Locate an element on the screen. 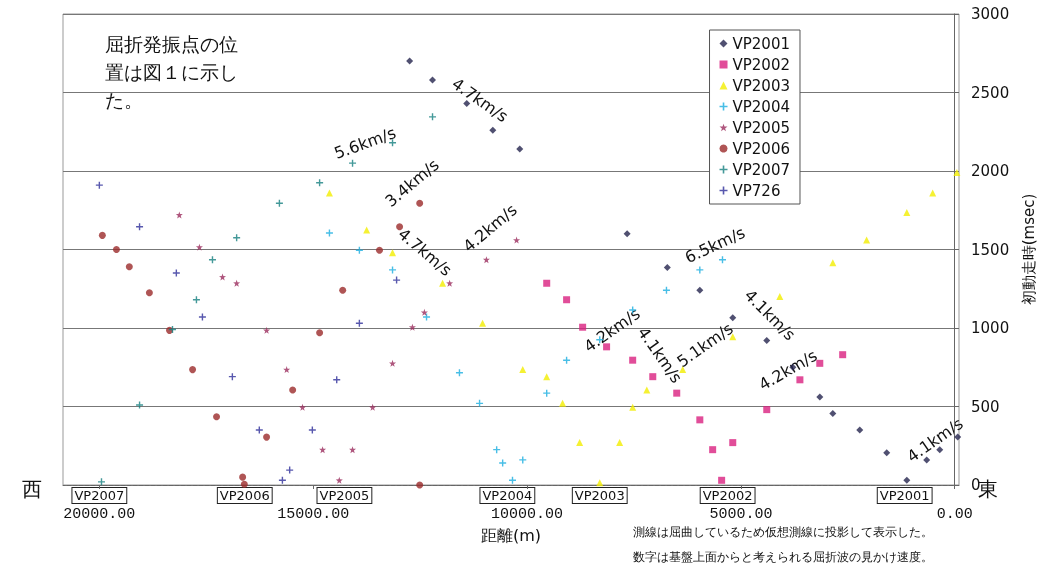  annotation: VP2006 is located at coordinates (244, 495).